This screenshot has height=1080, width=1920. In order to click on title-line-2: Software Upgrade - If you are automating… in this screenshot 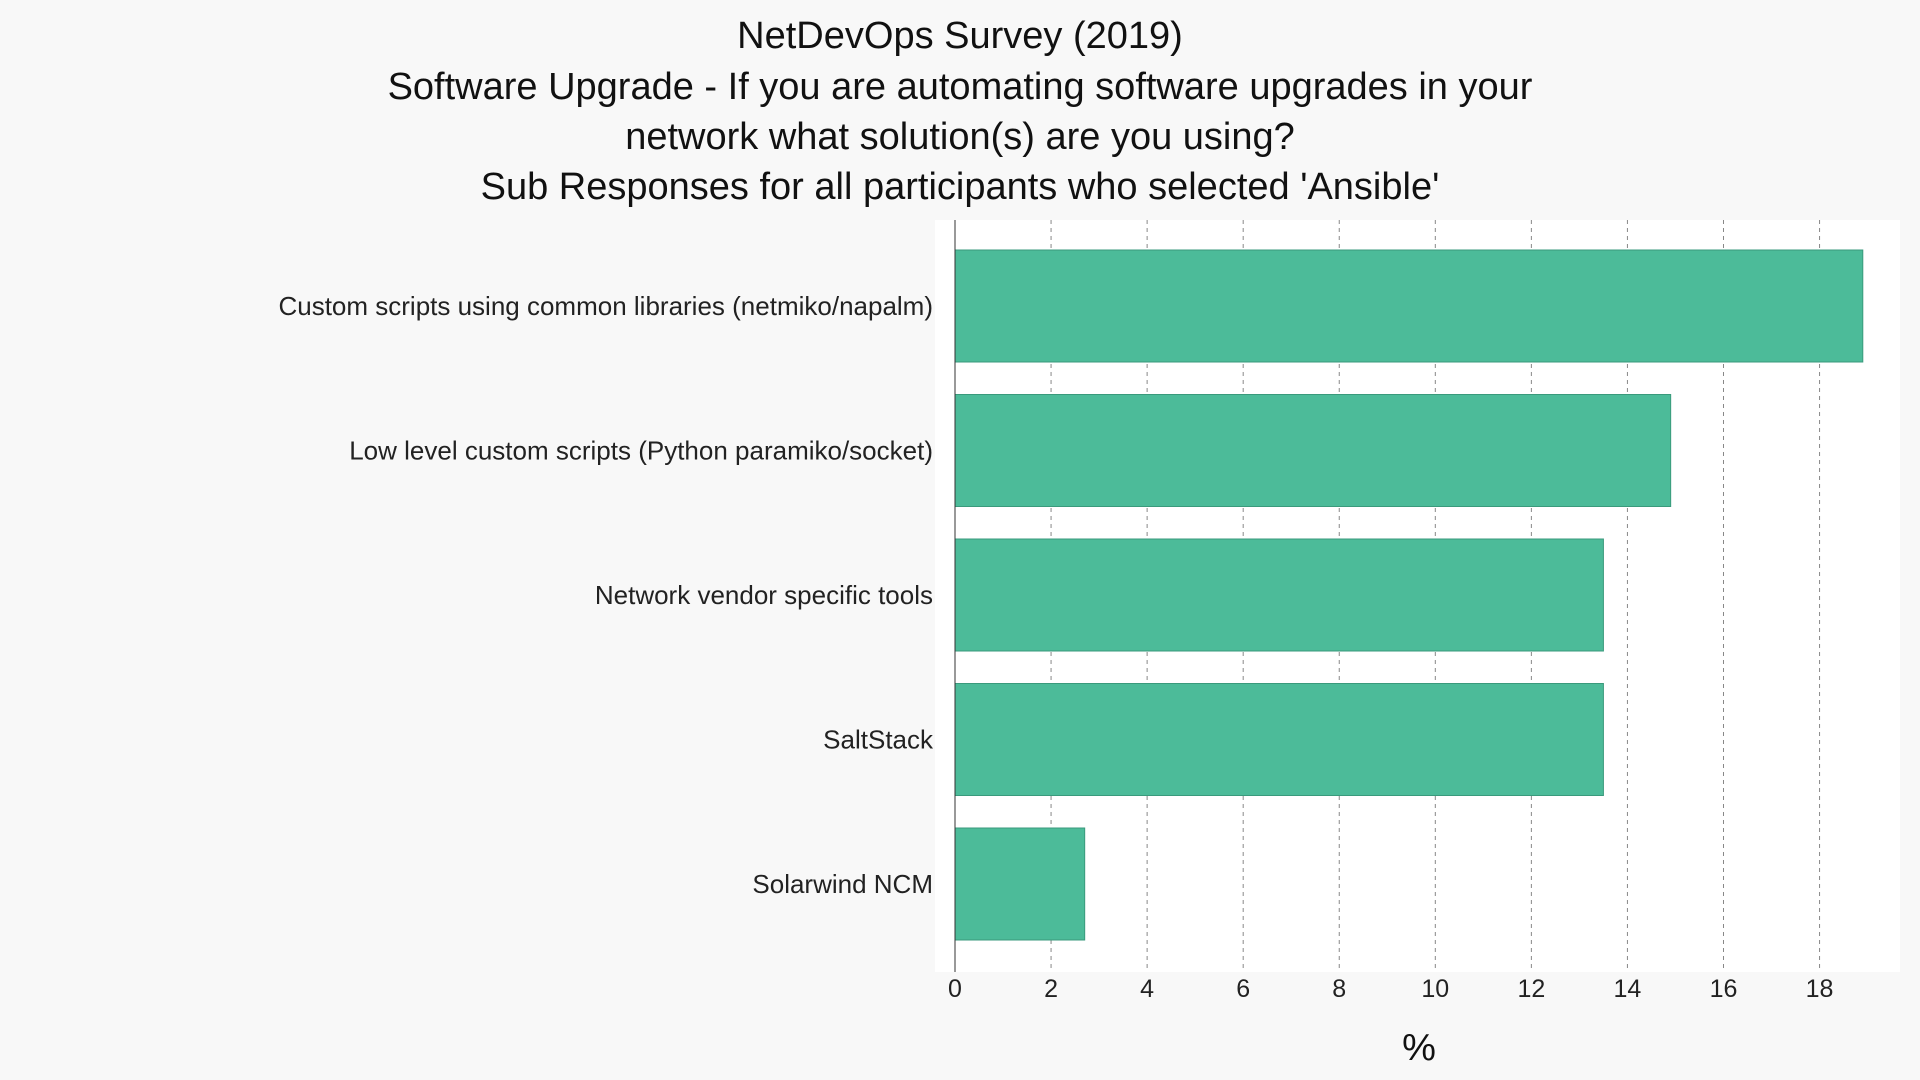, I will do `click(960, 87)`.